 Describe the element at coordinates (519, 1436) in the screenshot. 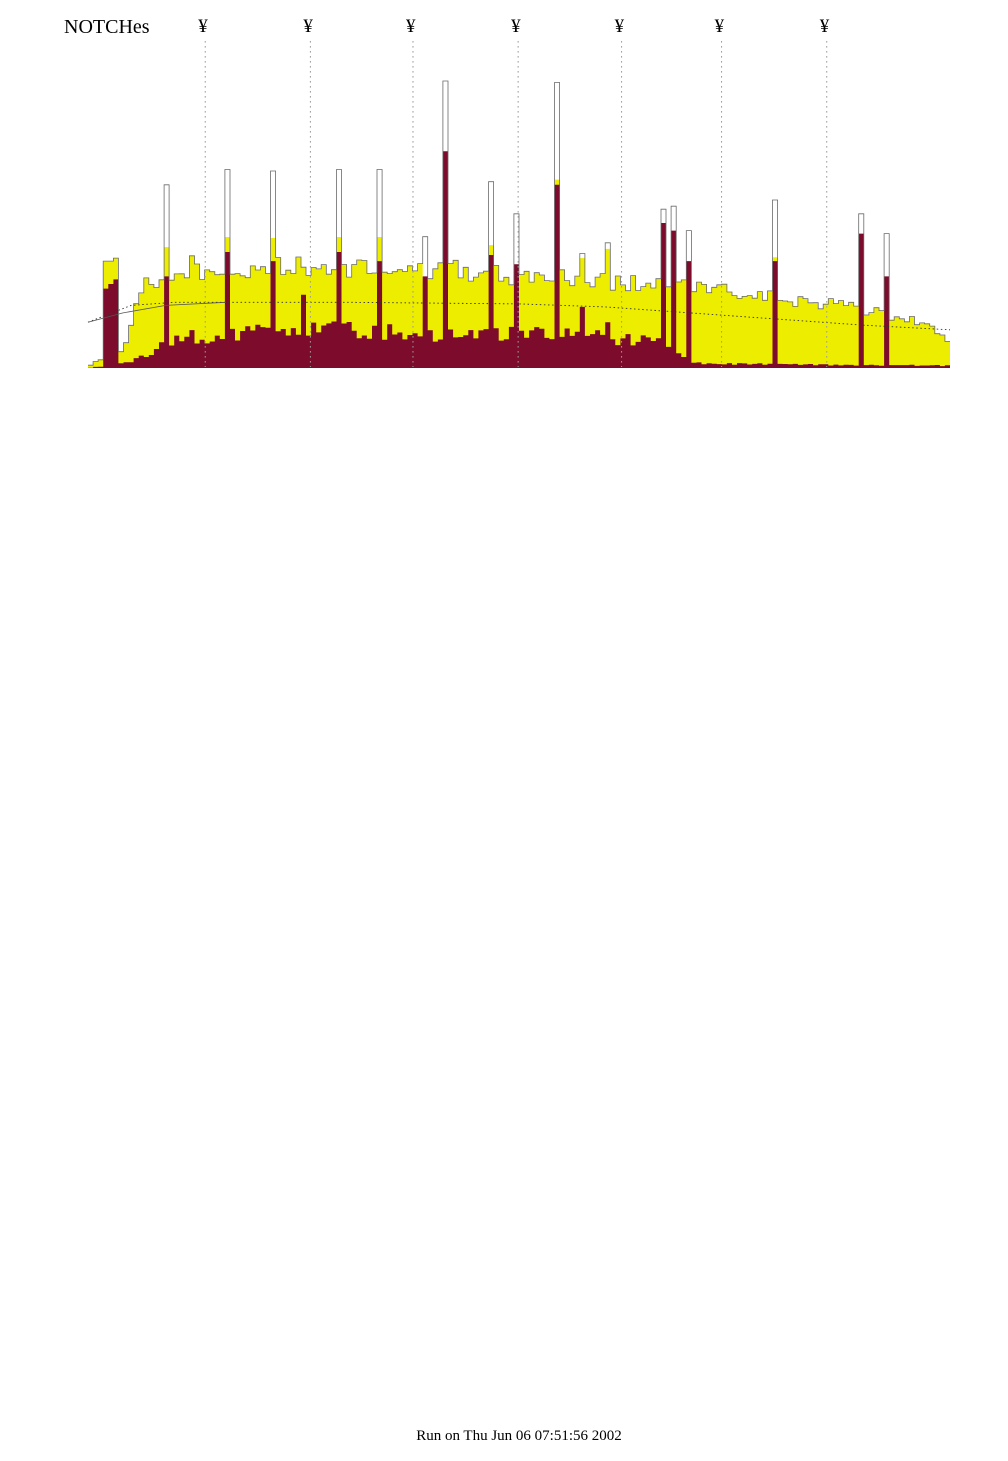

I see `run-timestamp: Run on Thu Jun 06 07:51:56 2002` at that location.